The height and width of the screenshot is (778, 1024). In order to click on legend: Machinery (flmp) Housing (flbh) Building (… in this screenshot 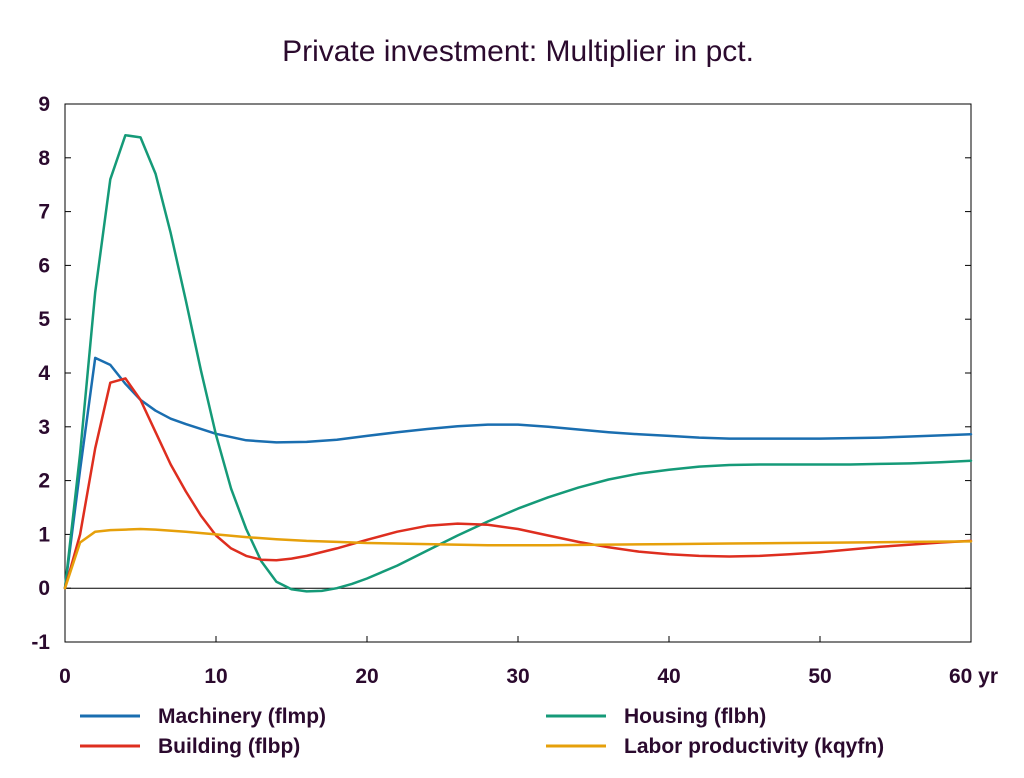, I will do `click(482, 731)`.